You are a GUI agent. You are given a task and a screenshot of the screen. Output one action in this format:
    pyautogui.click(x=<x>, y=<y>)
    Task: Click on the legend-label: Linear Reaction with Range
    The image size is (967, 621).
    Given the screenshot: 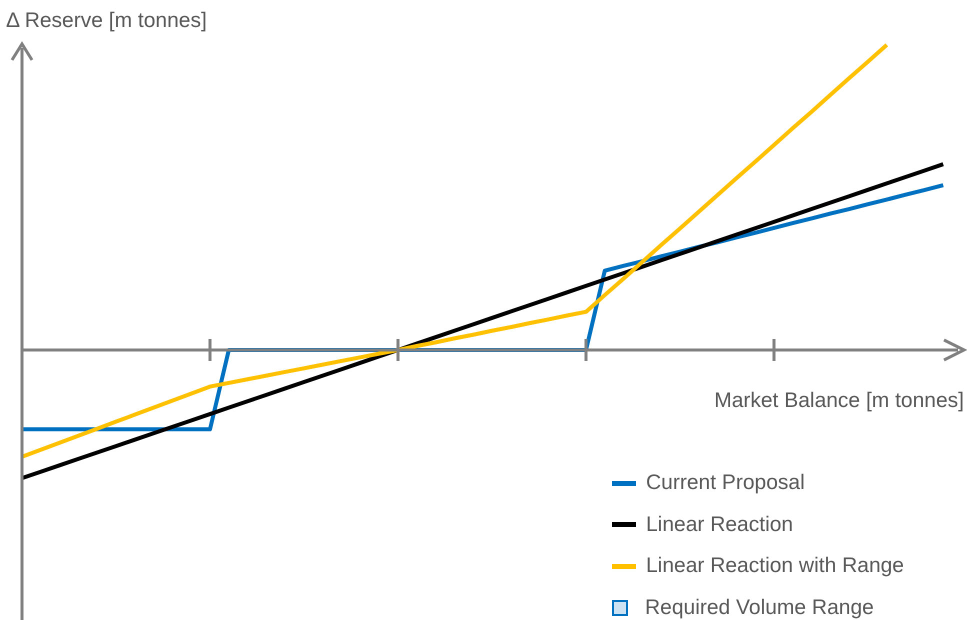 What is the action you would take?
    pyautogui.click(x=775, y=566)
    